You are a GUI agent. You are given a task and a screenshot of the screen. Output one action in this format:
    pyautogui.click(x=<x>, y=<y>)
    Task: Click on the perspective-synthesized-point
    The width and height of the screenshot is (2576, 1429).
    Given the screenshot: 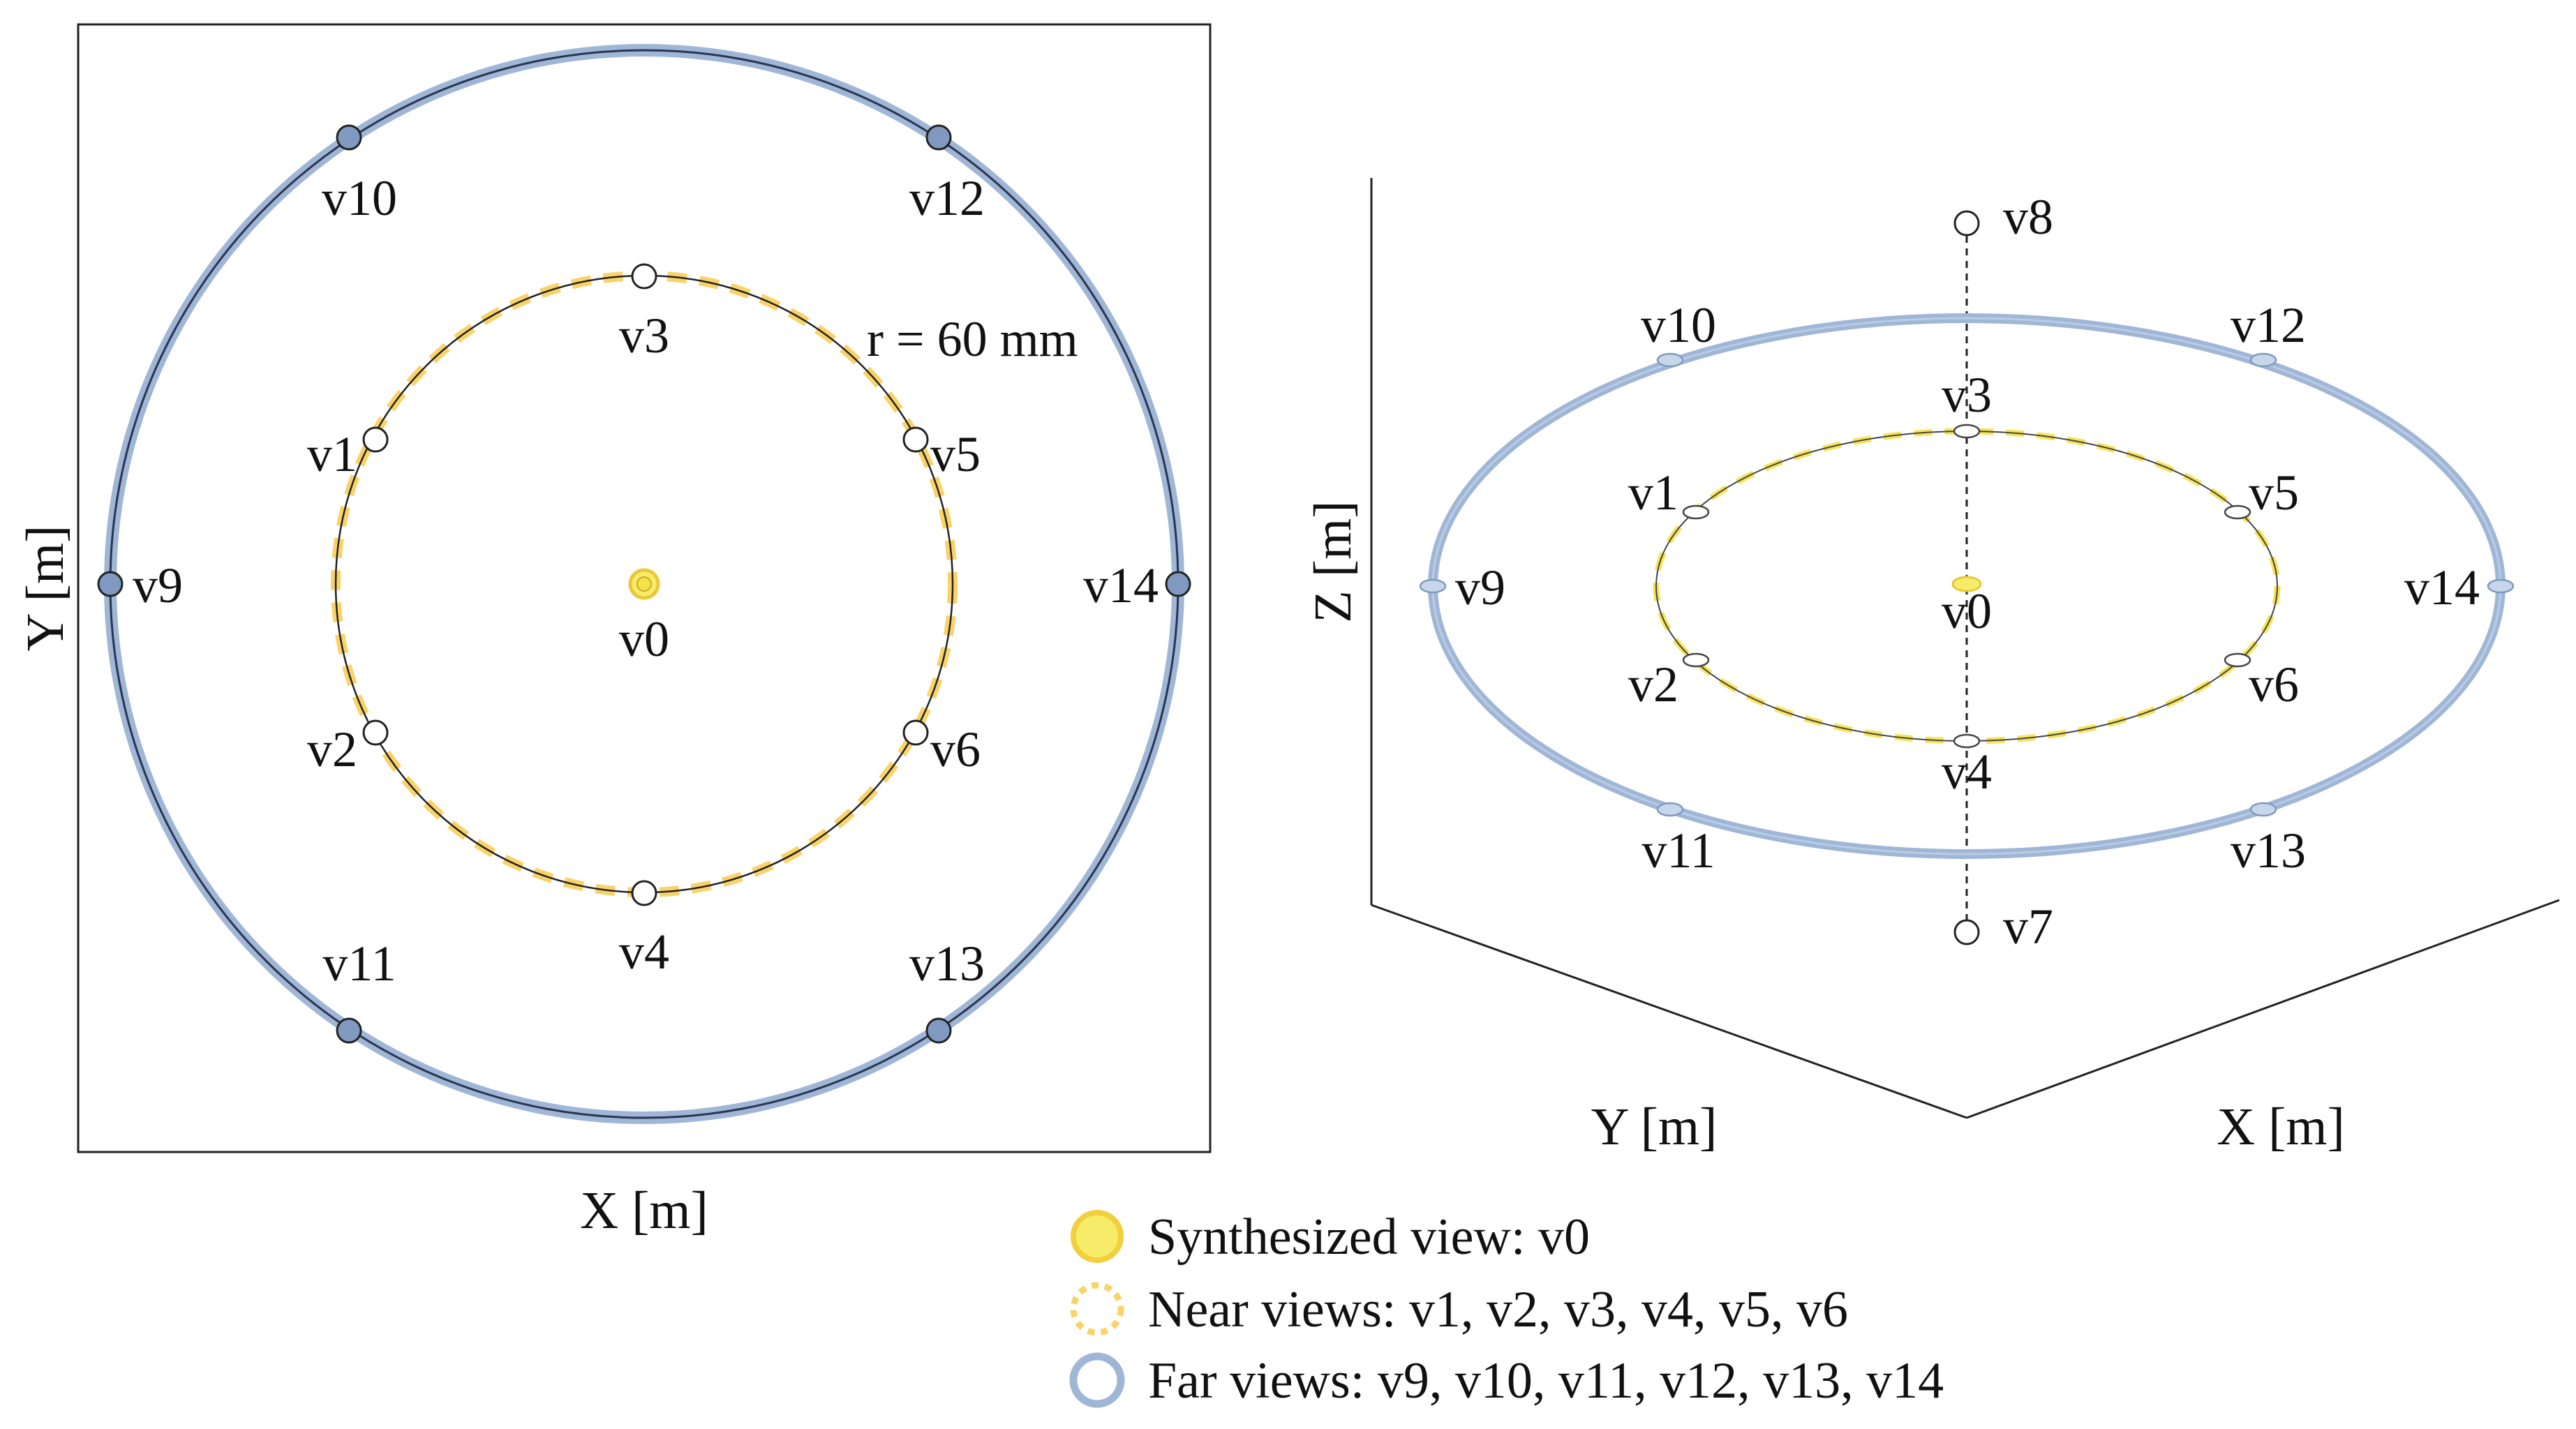 What is the action you would take?
    pyautogui.click(x=1966, y=584)
    